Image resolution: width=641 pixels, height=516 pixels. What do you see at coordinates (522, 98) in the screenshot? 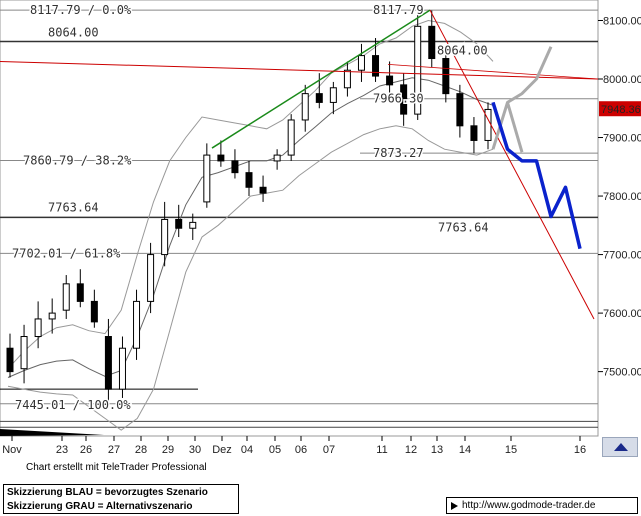
I see `gray-scenario-path` at bounding box center [522, 98].